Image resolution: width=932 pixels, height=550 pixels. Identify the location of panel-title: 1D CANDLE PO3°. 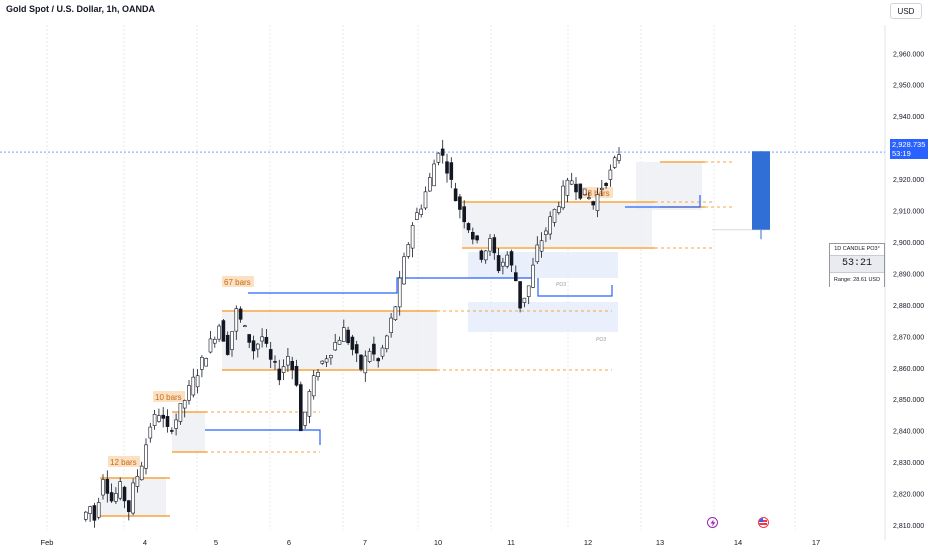
(857, 250).